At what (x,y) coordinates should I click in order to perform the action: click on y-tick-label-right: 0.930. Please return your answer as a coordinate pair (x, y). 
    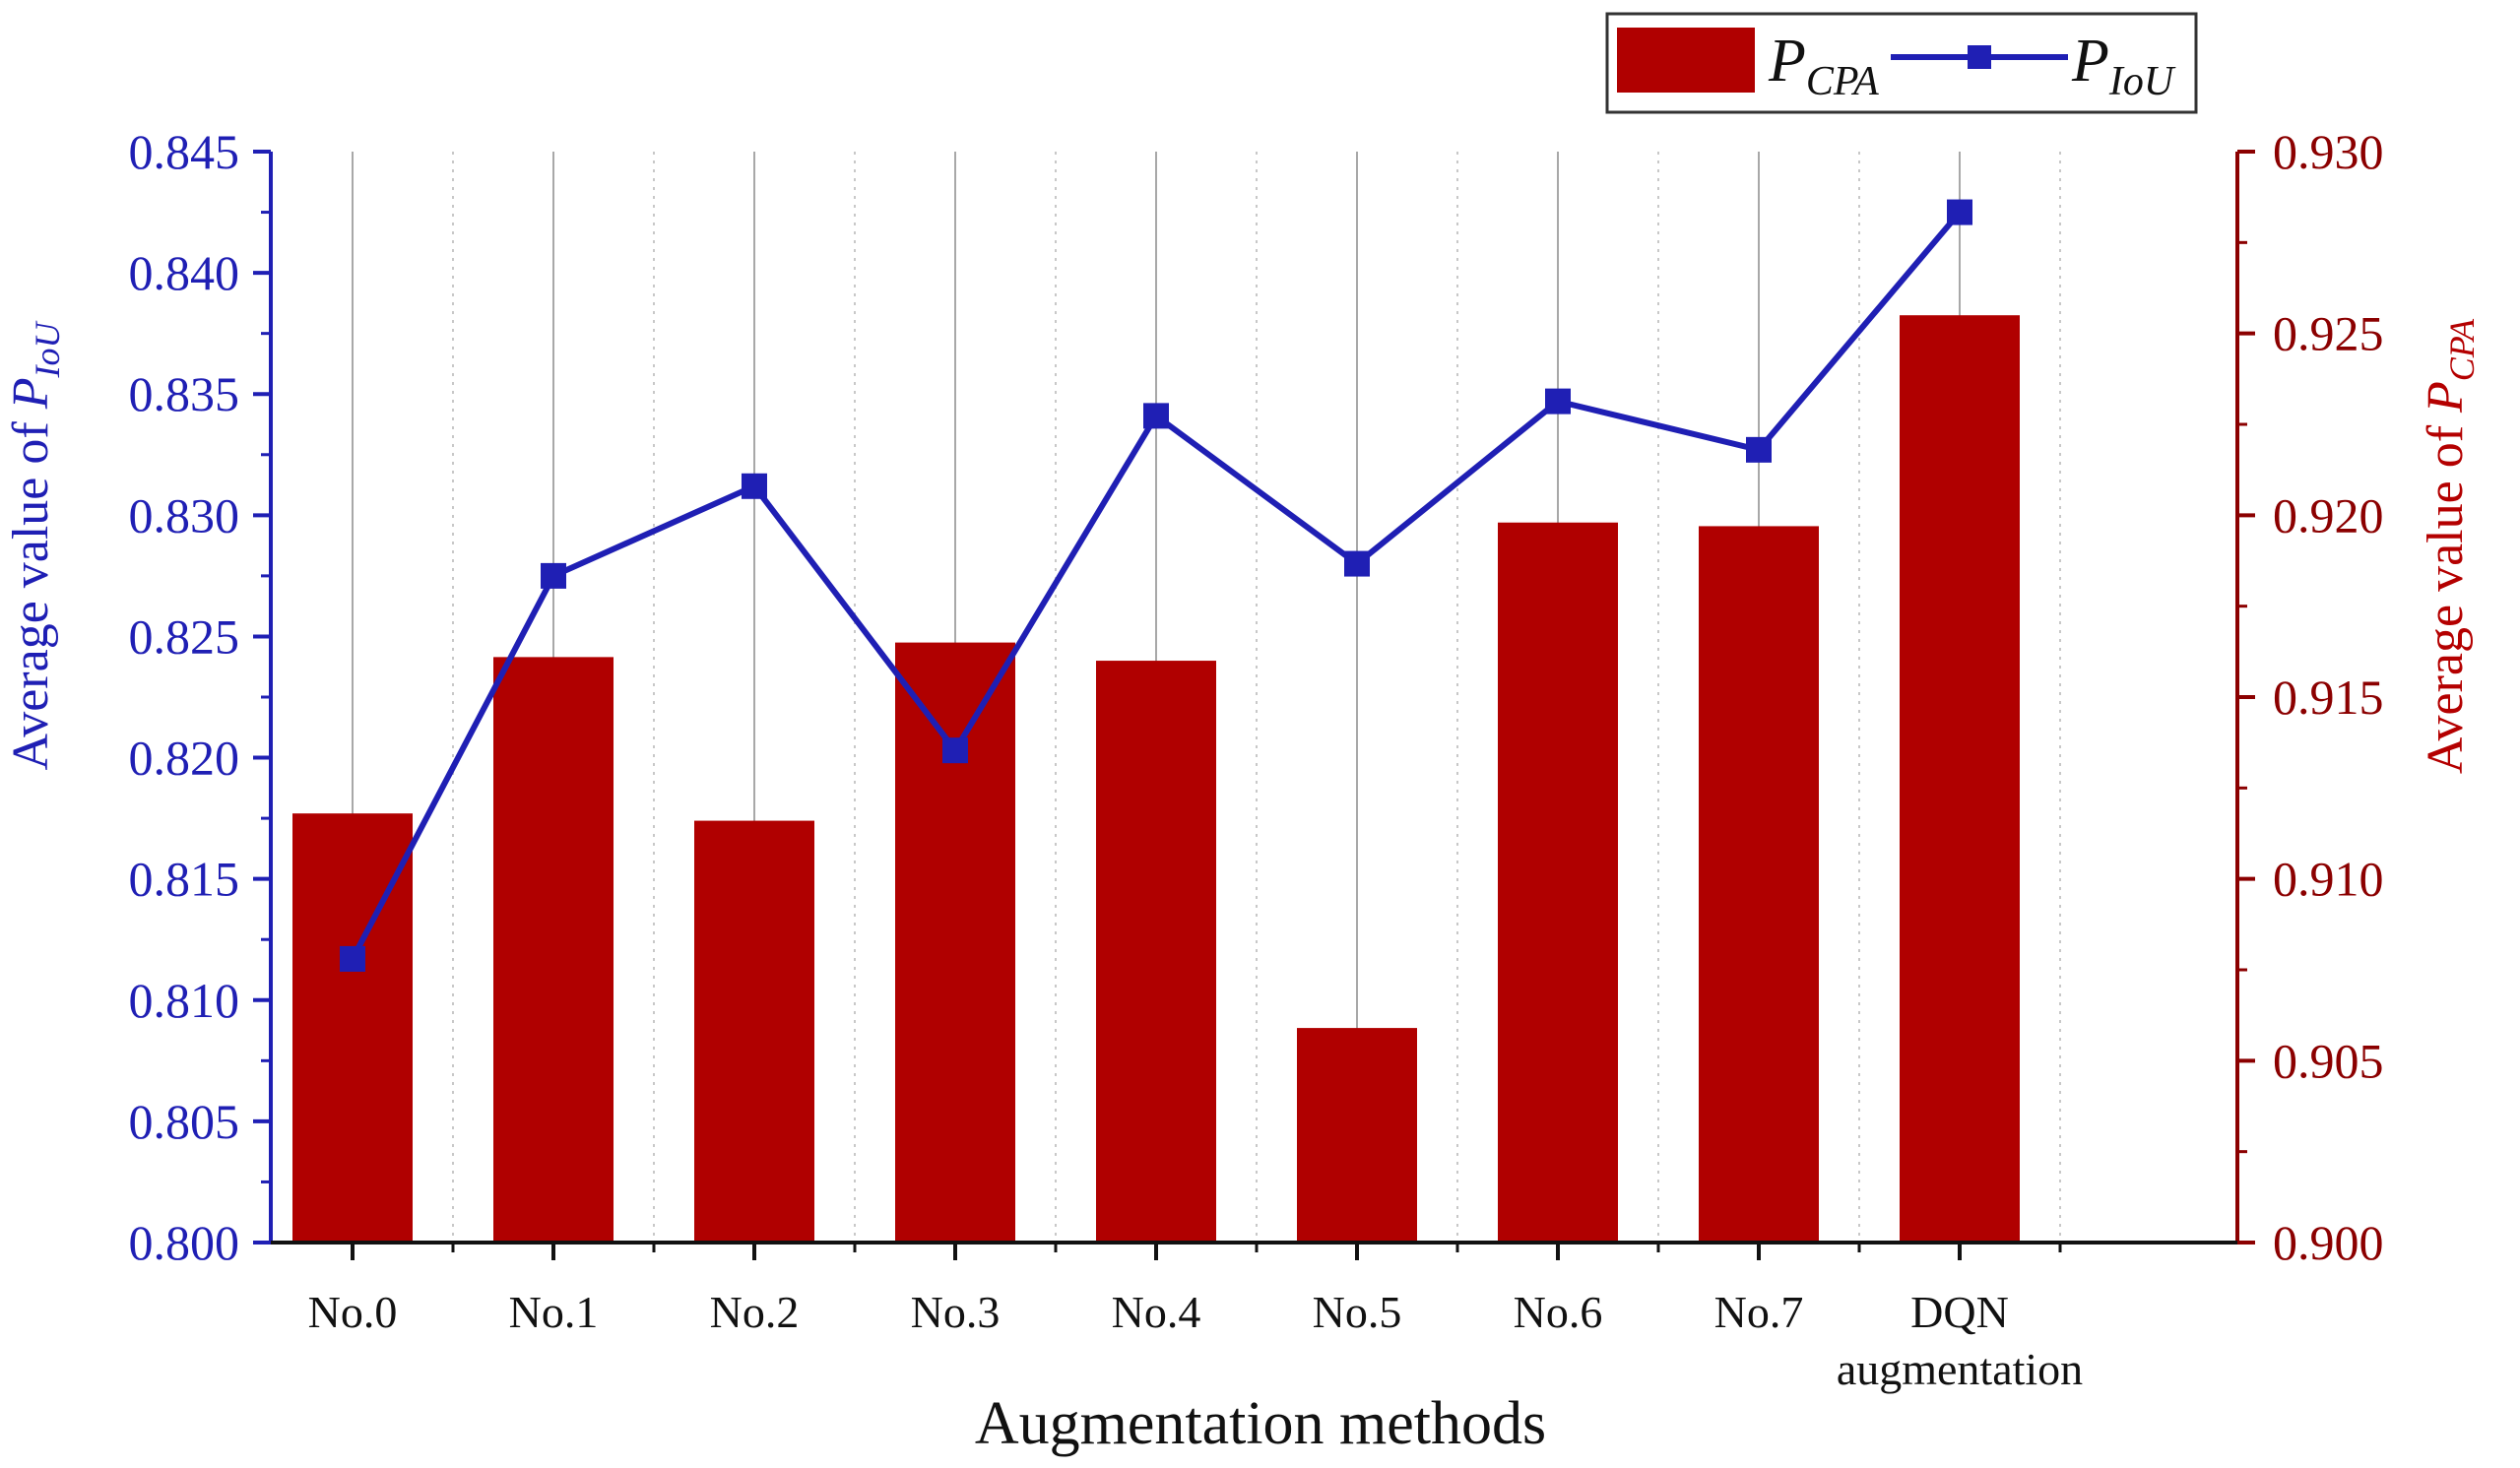
    Looking at the image, I should click on (2328, 152).